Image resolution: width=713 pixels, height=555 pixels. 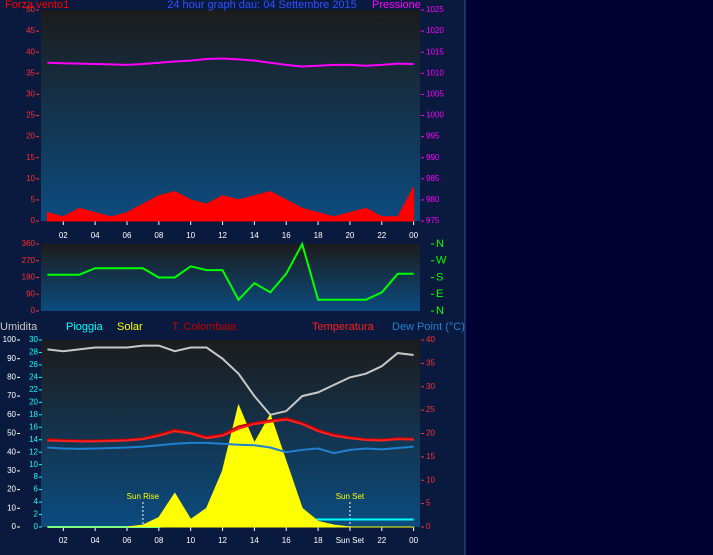 I want to click on y-tick-label: 180, so click(x=29, y=277).